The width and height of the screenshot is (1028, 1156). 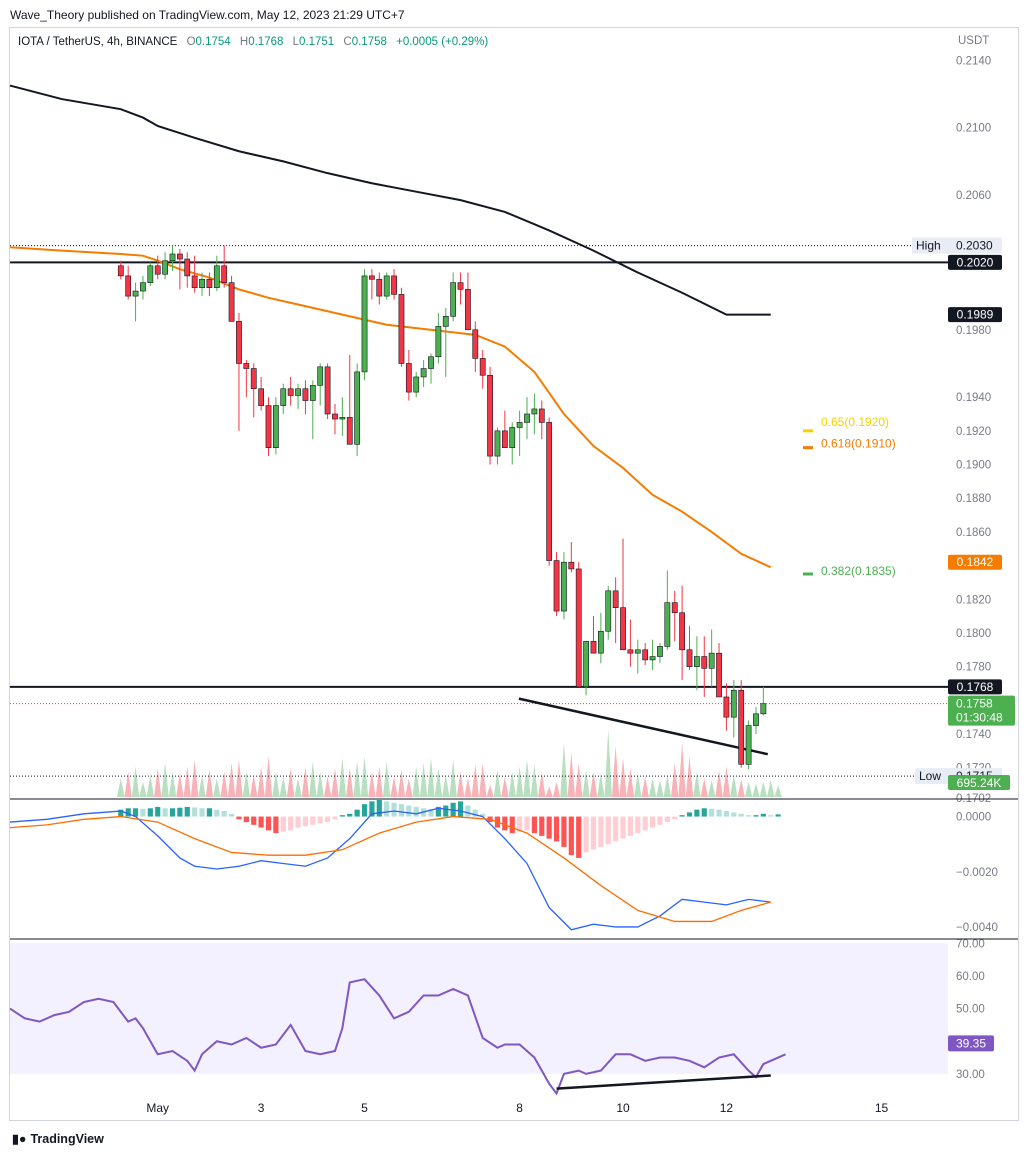 What do you see at coordinates (98, 42) in the screenshot?
I see `symbol-label: IOTA / TetherUS, 4h, BINANCE` at bounding box center [98, 42].